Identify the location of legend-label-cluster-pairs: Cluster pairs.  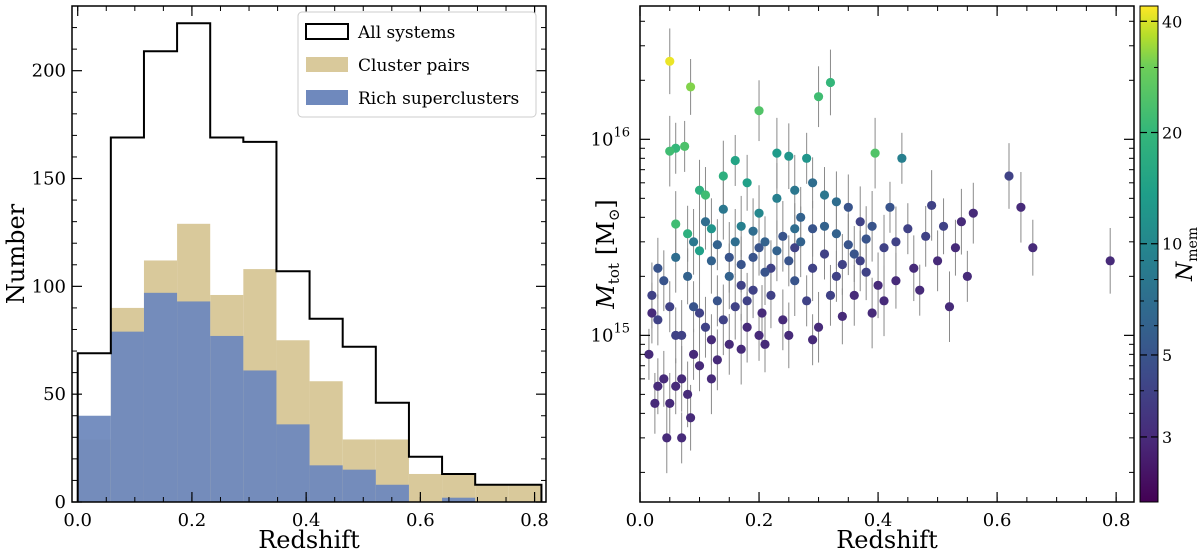
(414, 66).